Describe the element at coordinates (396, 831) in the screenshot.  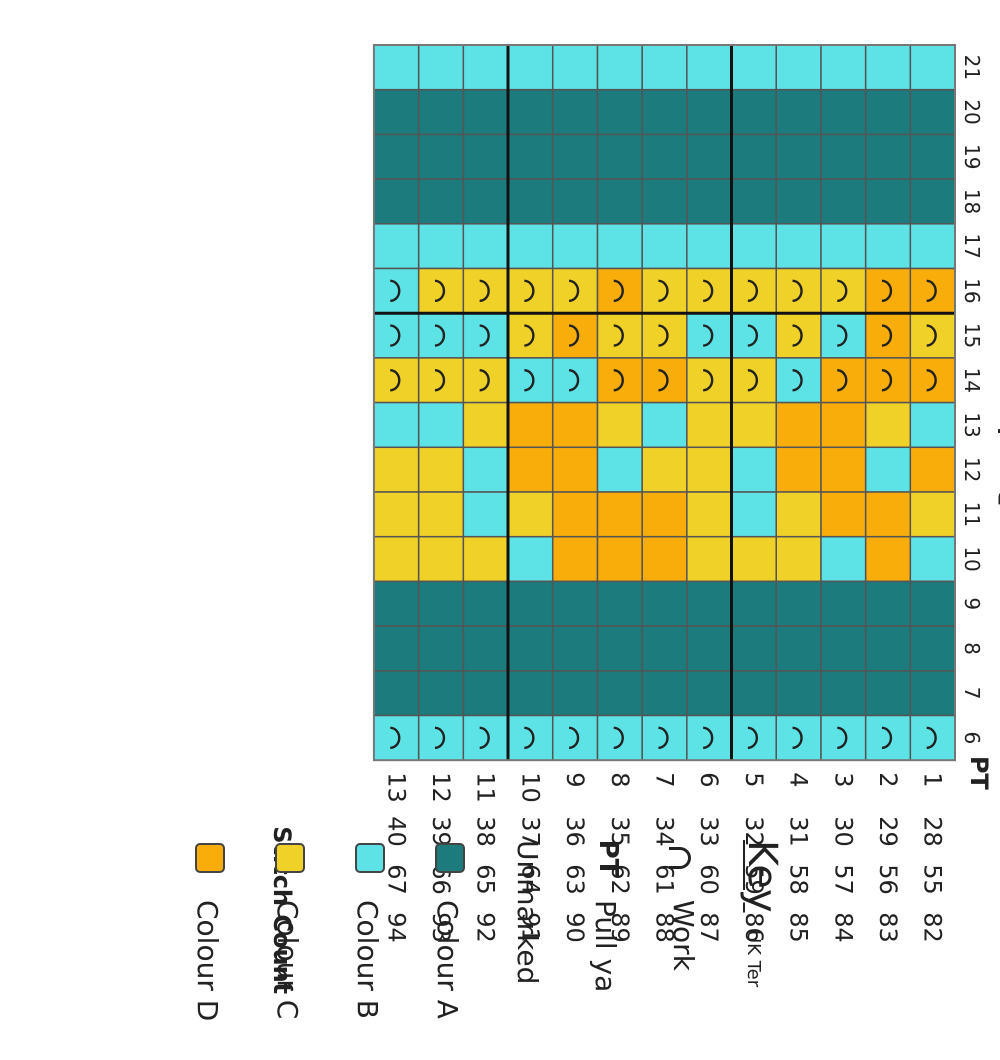
I see `stitch-count-value: 40` at that location.